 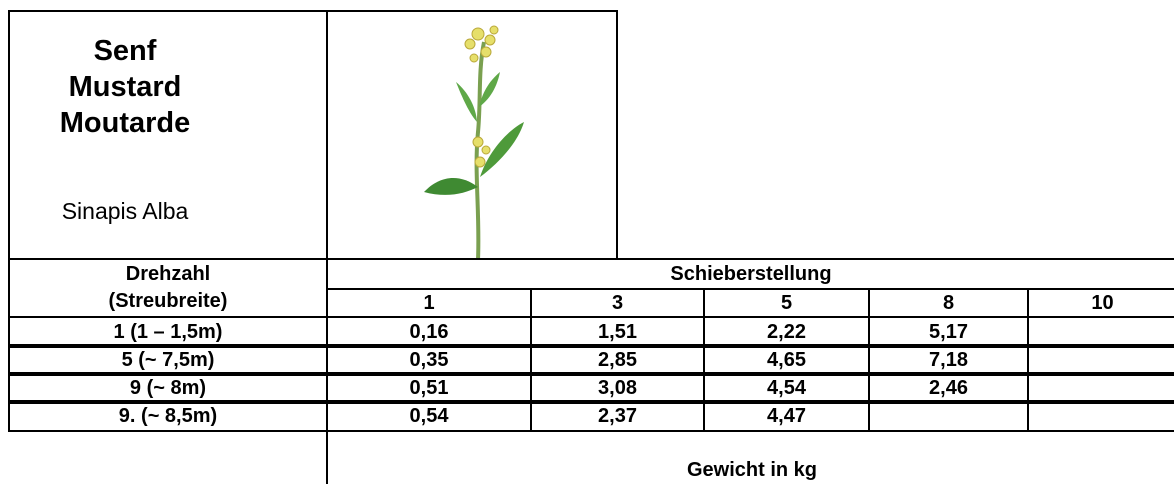 What do you see at coordinates (474, 143) in the screenshot?
I see `plant-illustration` at bounding box center [474, 143].